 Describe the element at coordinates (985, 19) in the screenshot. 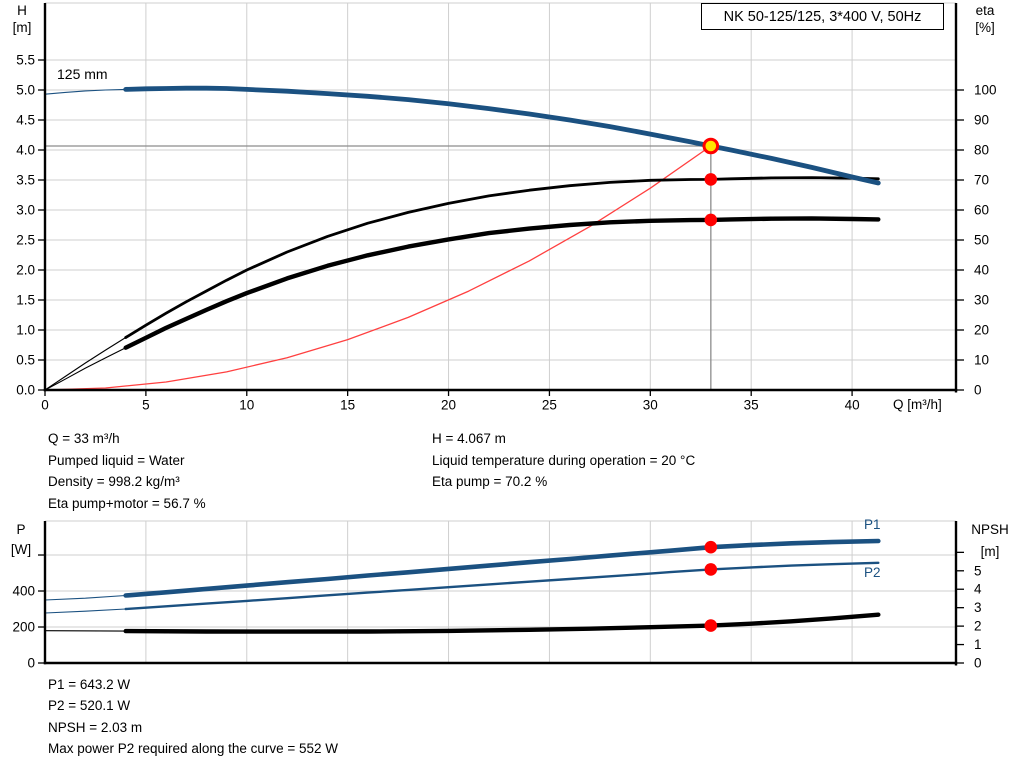

I see `eta-axis-title: eta [%]` at that location.